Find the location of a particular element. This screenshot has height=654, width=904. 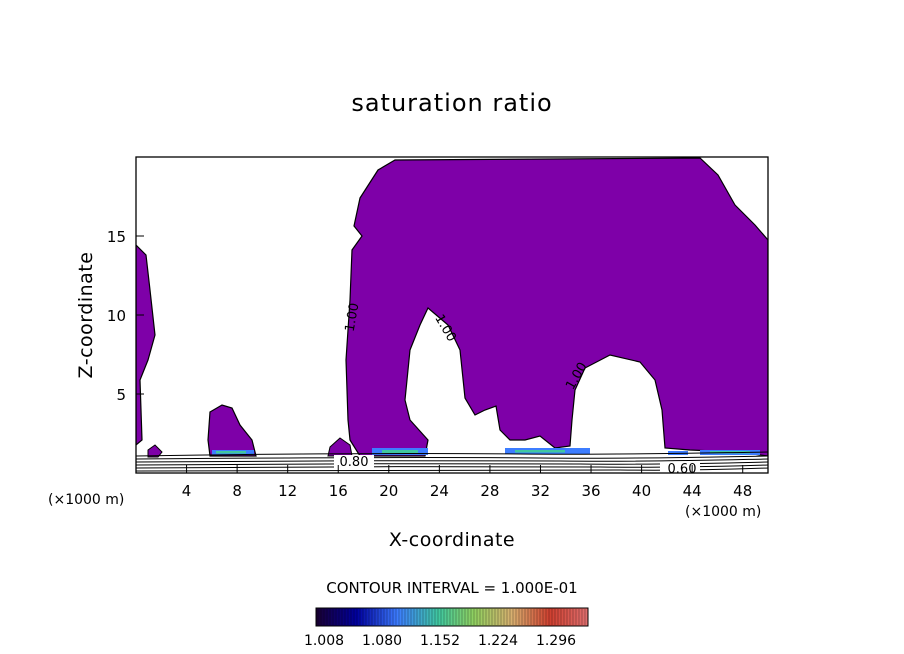

x-tick-label-24: 24 is located at coordinates (439, 491).